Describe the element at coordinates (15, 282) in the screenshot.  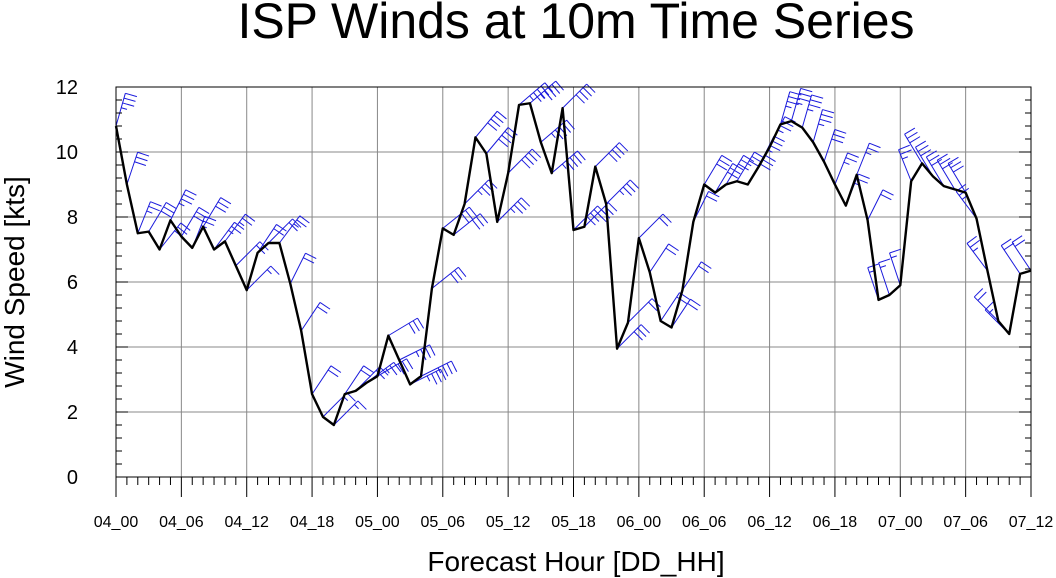
I see `y-axis-label: Wind Speed [kts]` at that location.